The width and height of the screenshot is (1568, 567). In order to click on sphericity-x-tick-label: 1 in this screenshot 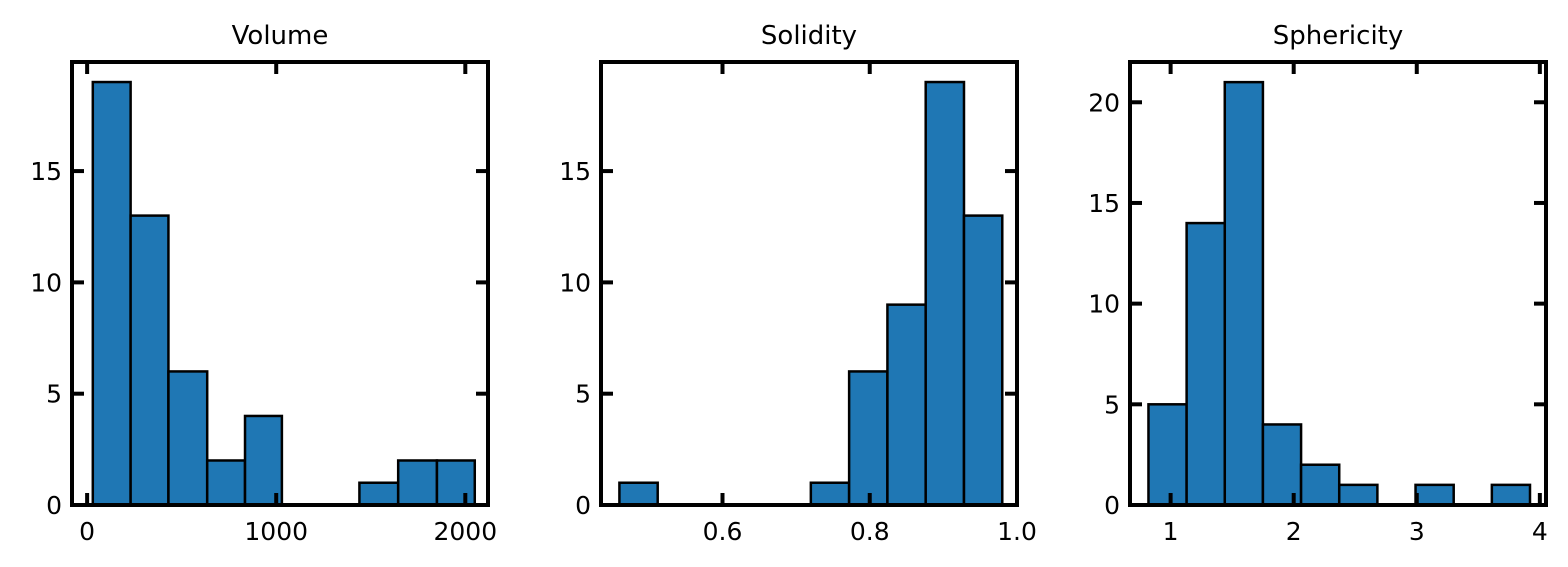, I will do `click(1171, 531)`.